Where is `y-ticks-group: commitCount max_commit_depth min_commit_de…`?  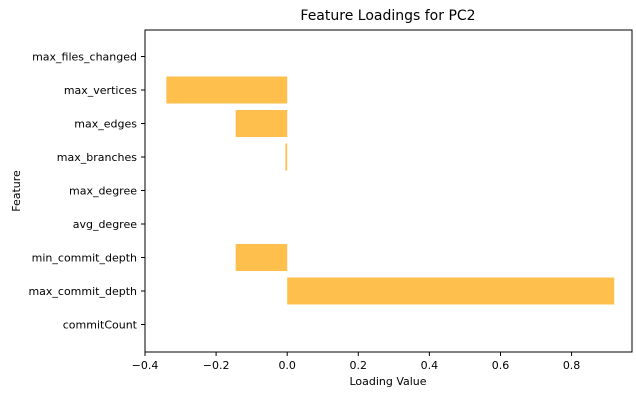
y-ticks-group: commitCount max_commit_depth min_commit_de… is located at coordinates (86, 191).